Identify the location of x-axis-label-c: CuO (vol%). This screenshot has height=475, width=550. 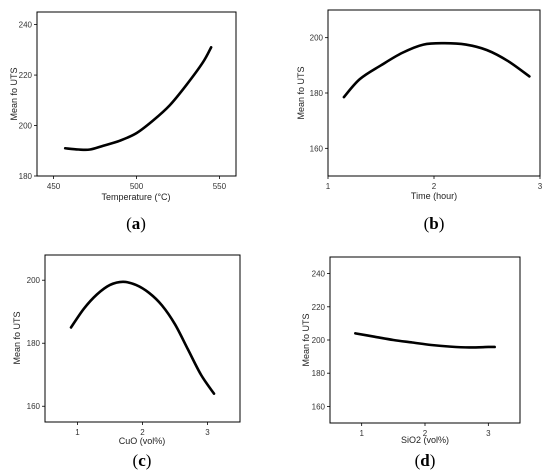
(142, 441).